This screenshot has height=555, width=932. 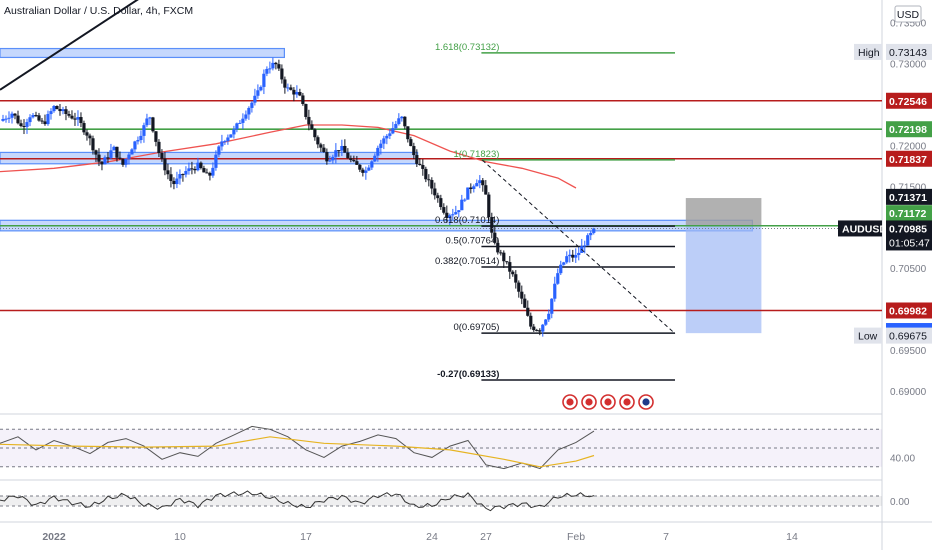 I want to click on position-target-zone, so click(x=723, y=279).